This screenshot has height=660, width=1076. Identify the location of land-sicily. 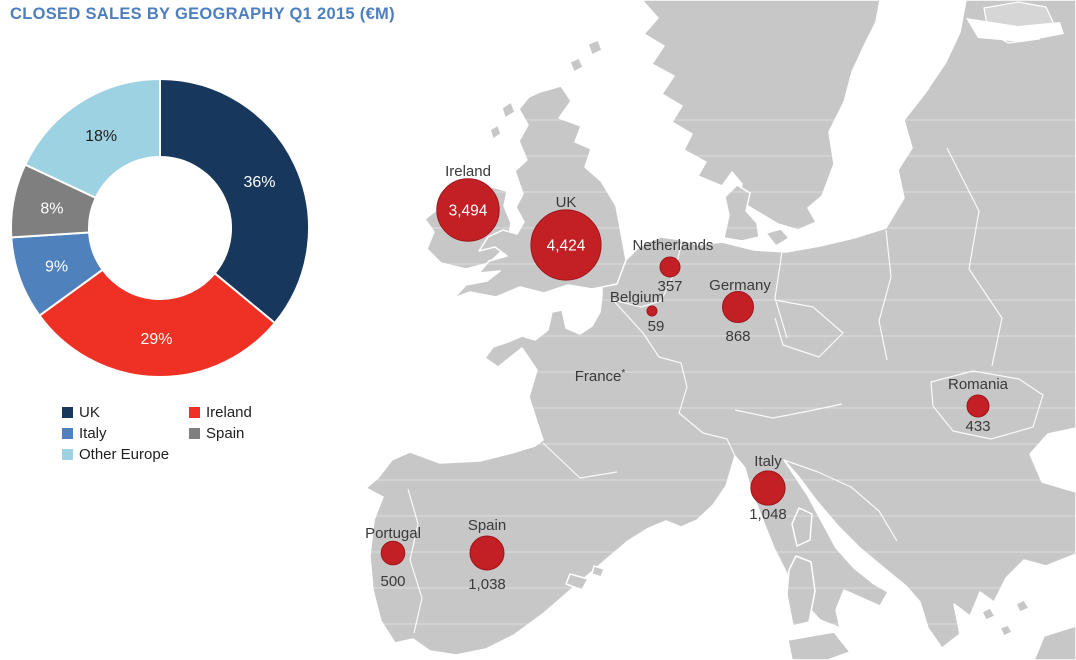
(819, 645).